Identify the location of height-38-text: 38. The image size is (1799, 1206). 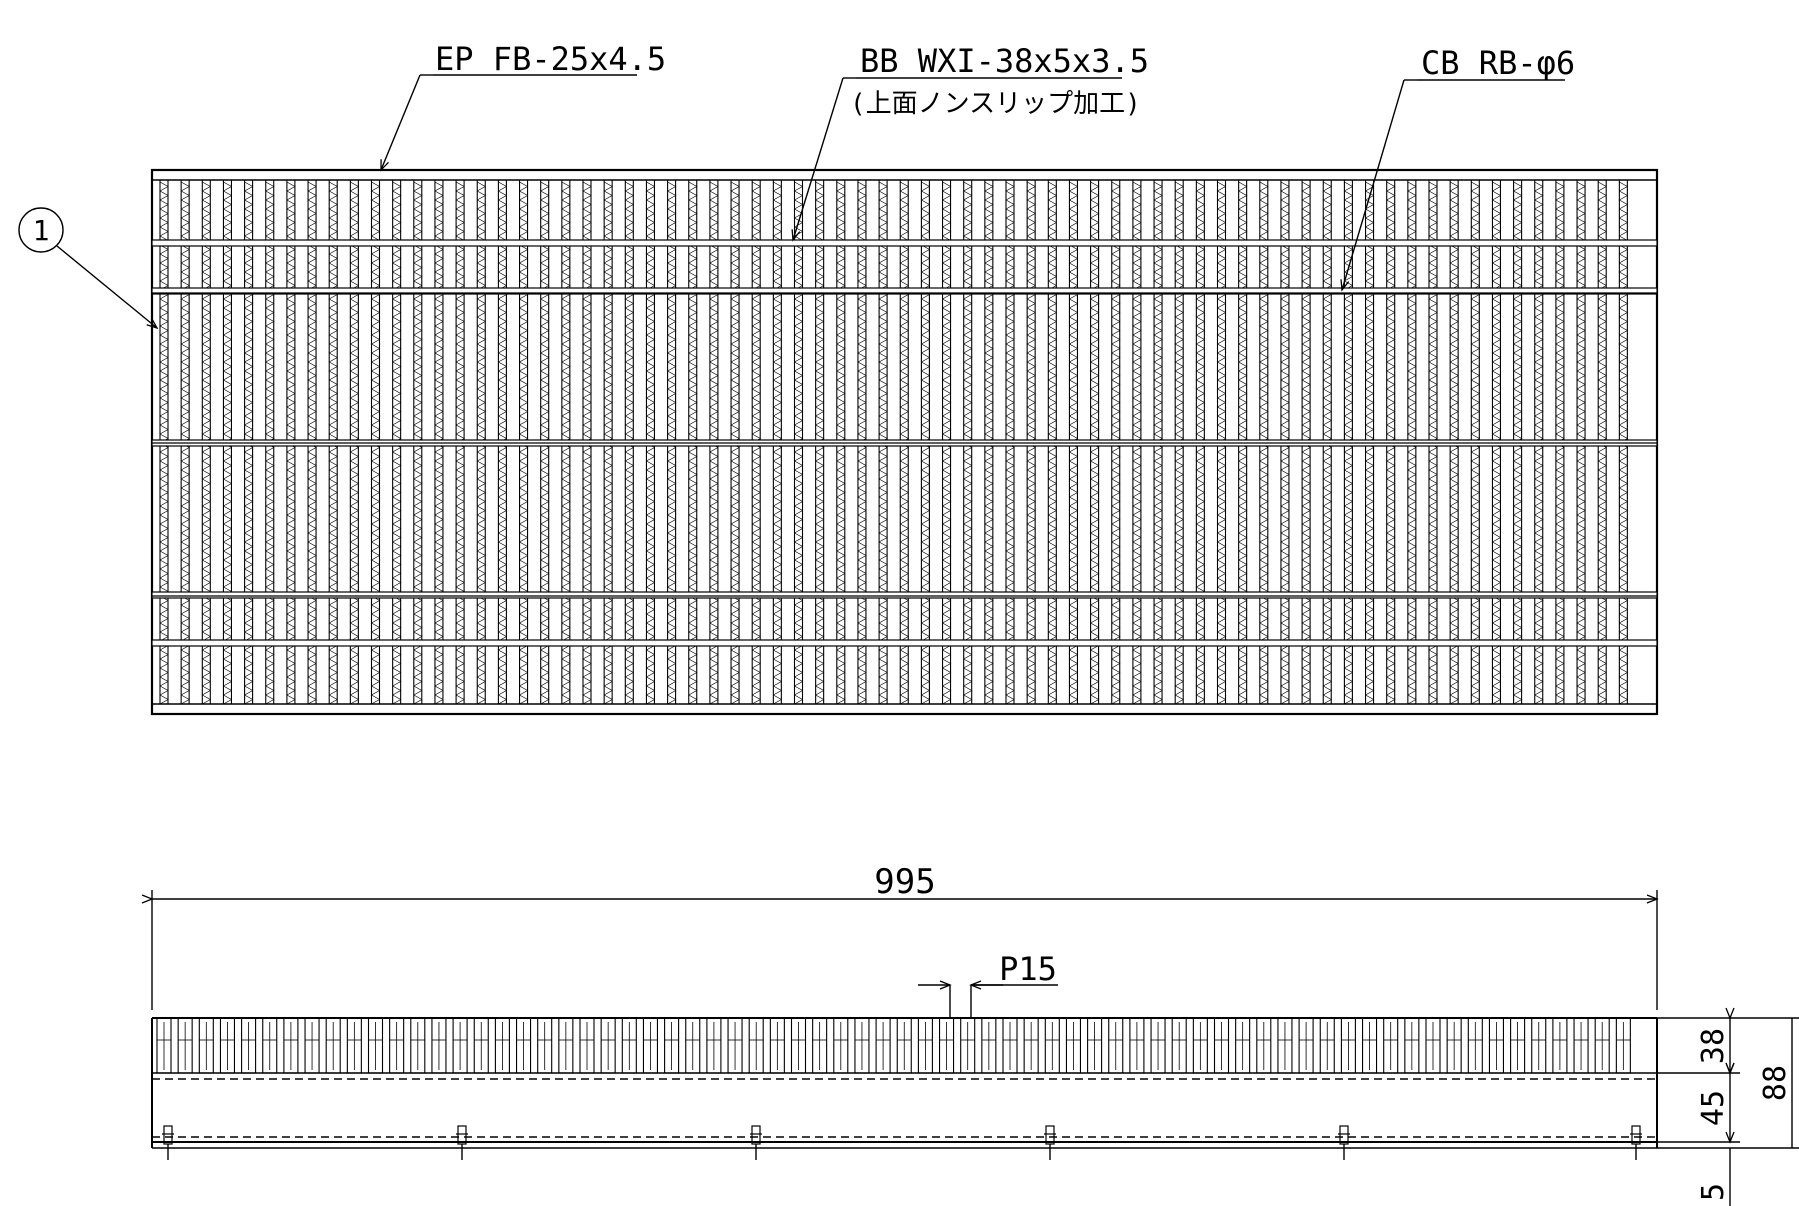
(1713, 1046).